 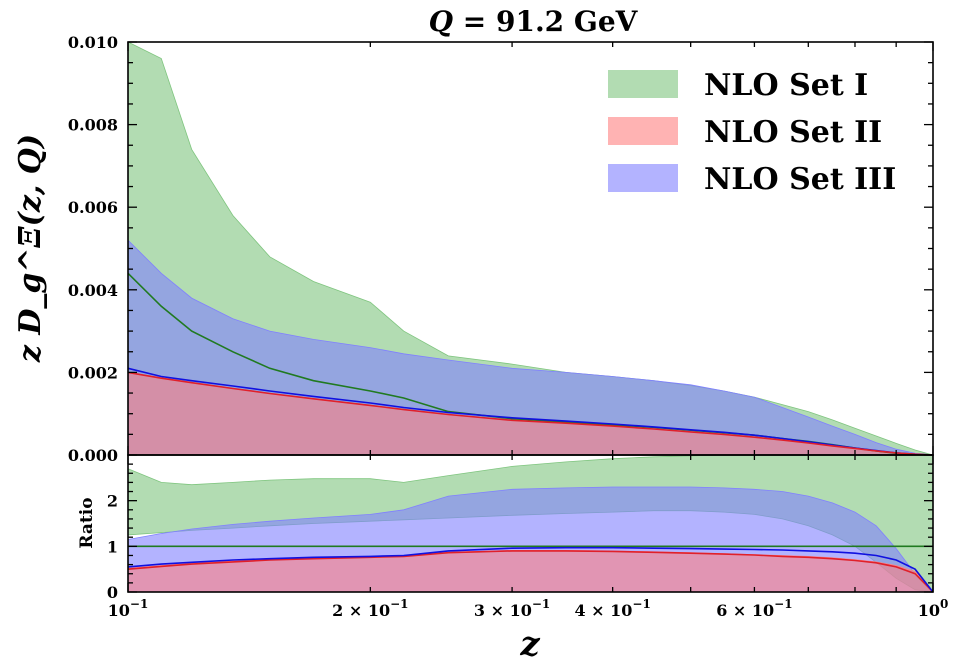 What do you see at coordinates (112, 546) in the screenshot?
I see `ratio-y-tick-label: 1` at bounding box center [112, 546].